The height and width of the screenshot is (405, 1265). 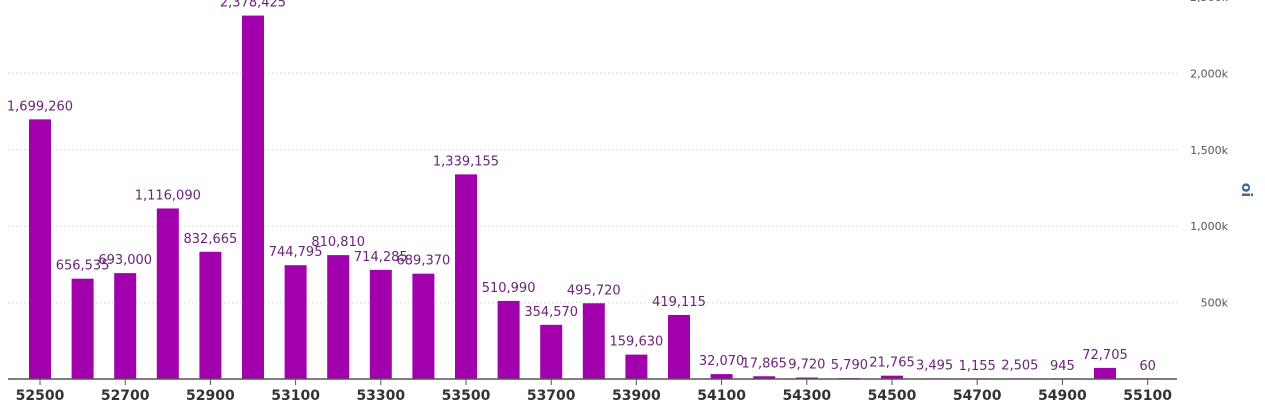 What do you see at coordinates (679, 302) in the screenshot?
I see `data-label: 419,115` at bounding box center [679, 302].